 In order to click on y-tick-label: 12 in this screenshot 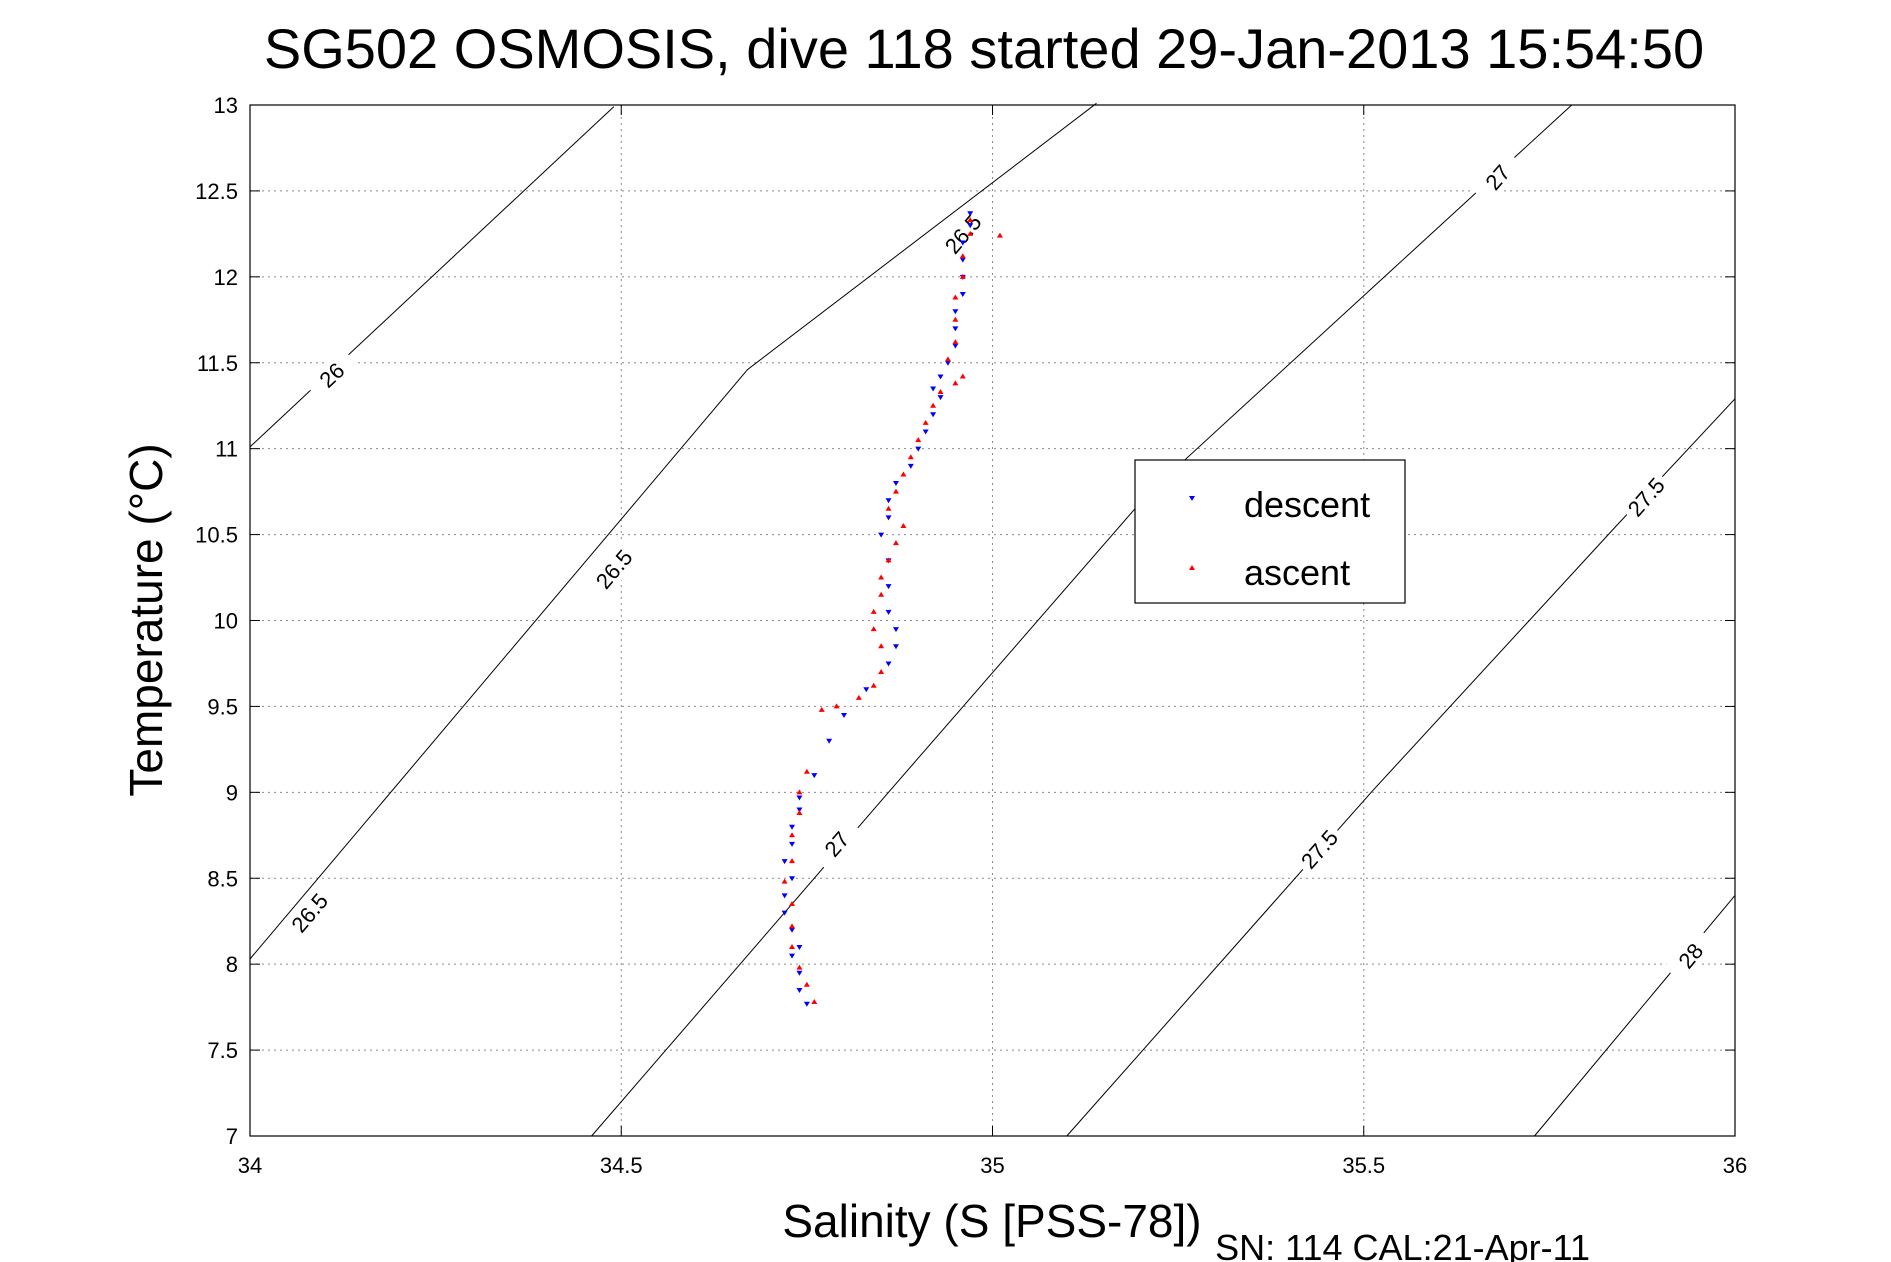, I will do `click(226, 277)`.